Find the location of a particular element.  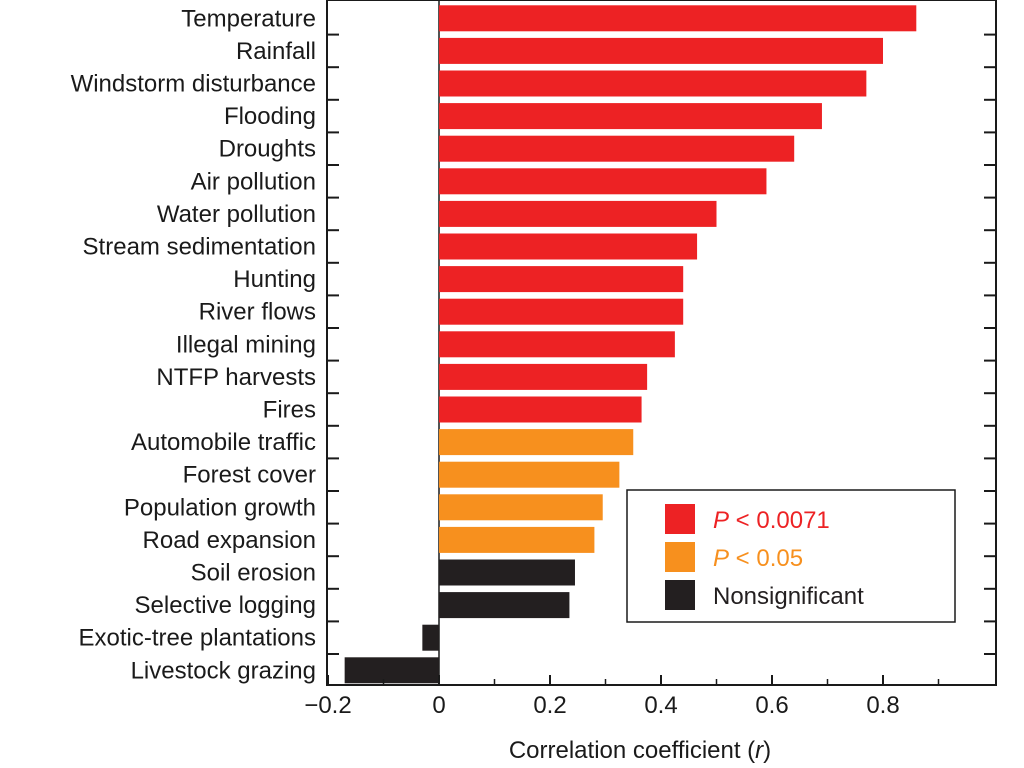

bar-droughts is located at coordinates (617, 148).